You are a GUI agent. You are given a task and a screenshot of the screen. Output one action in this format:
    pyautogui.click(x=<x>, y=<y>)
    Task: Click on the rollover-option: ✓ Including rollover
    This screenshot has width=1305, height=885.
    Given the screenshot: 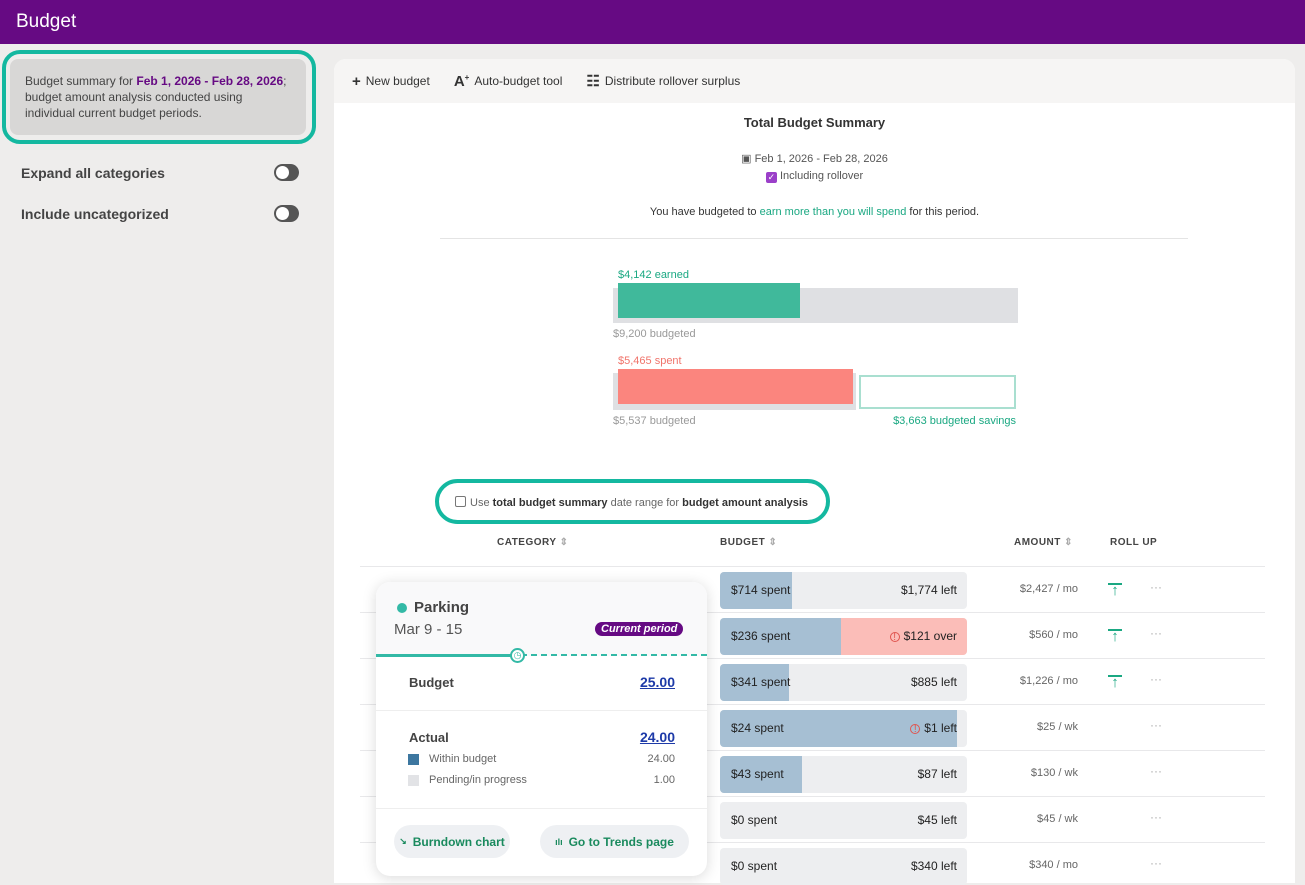 What is the action you would take?
    pyautogui.click(x=814, y=176)
    